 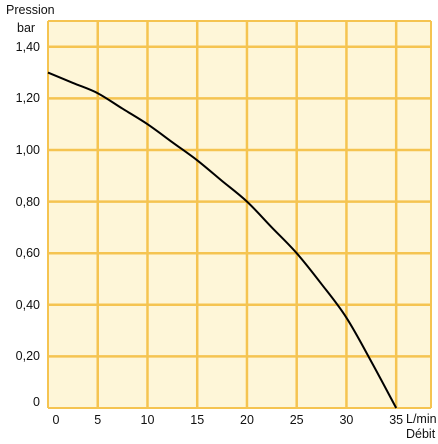 I want to click on y-tick-label: 0, so click(x=36, y=402).